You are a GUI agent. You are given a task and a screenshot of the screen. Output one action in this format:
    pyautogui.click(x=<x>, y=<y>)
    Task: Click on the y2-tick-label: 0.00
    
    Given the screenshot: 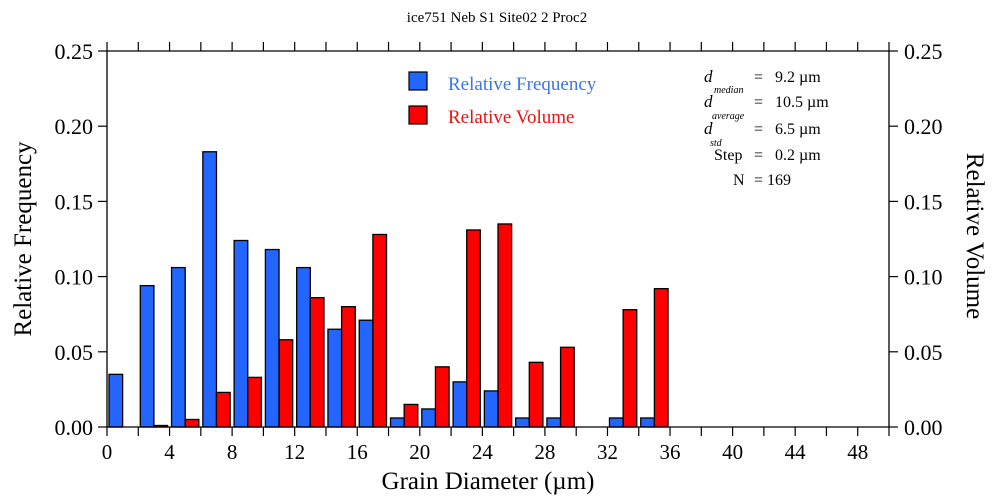 What is the action you would take?
    pyautogui.click(x=923, y=427)
    